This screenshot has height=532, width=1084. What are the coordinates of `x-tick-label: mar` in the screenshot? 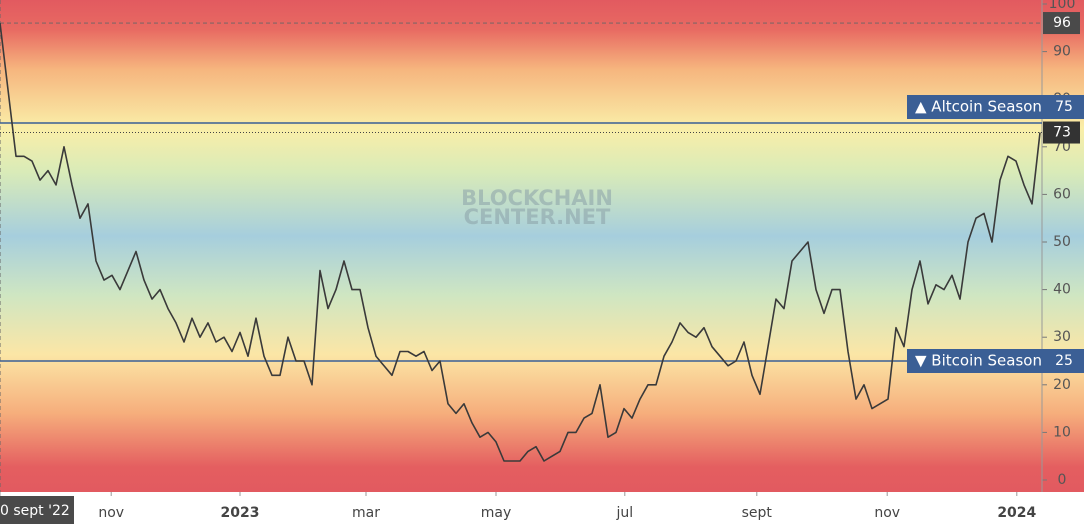 It's located at (366, 513).